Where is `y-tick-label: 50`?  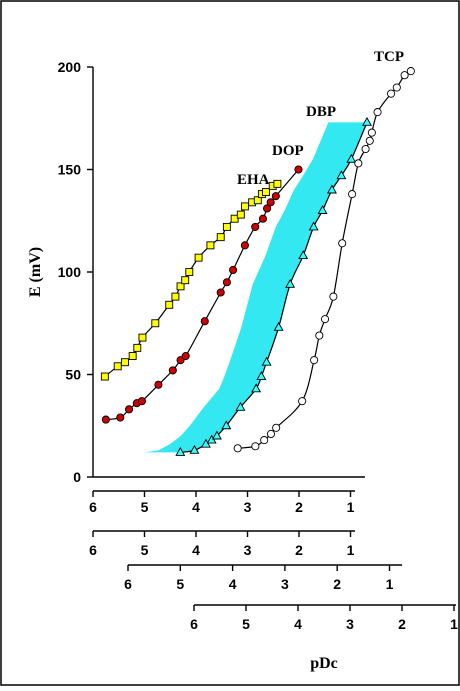
y-tick-label: 50 is located at coordinates (73, 375).